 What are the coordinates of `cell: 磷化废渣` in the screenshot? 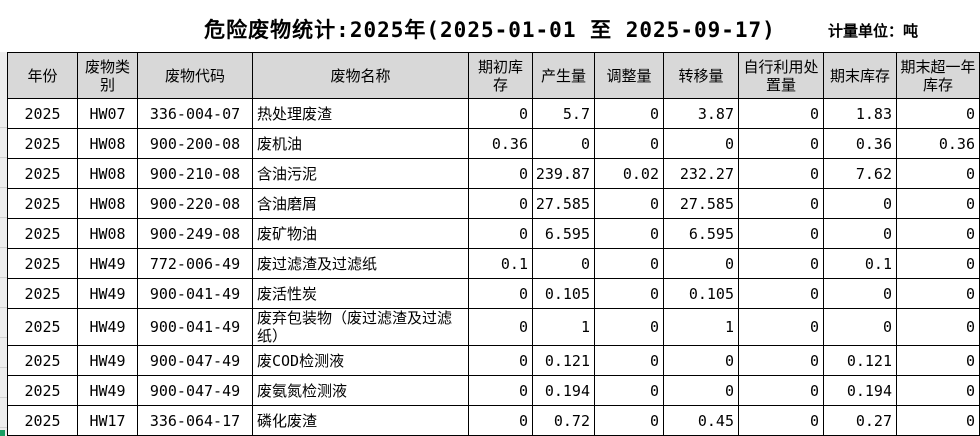 It's located at (360, 420).